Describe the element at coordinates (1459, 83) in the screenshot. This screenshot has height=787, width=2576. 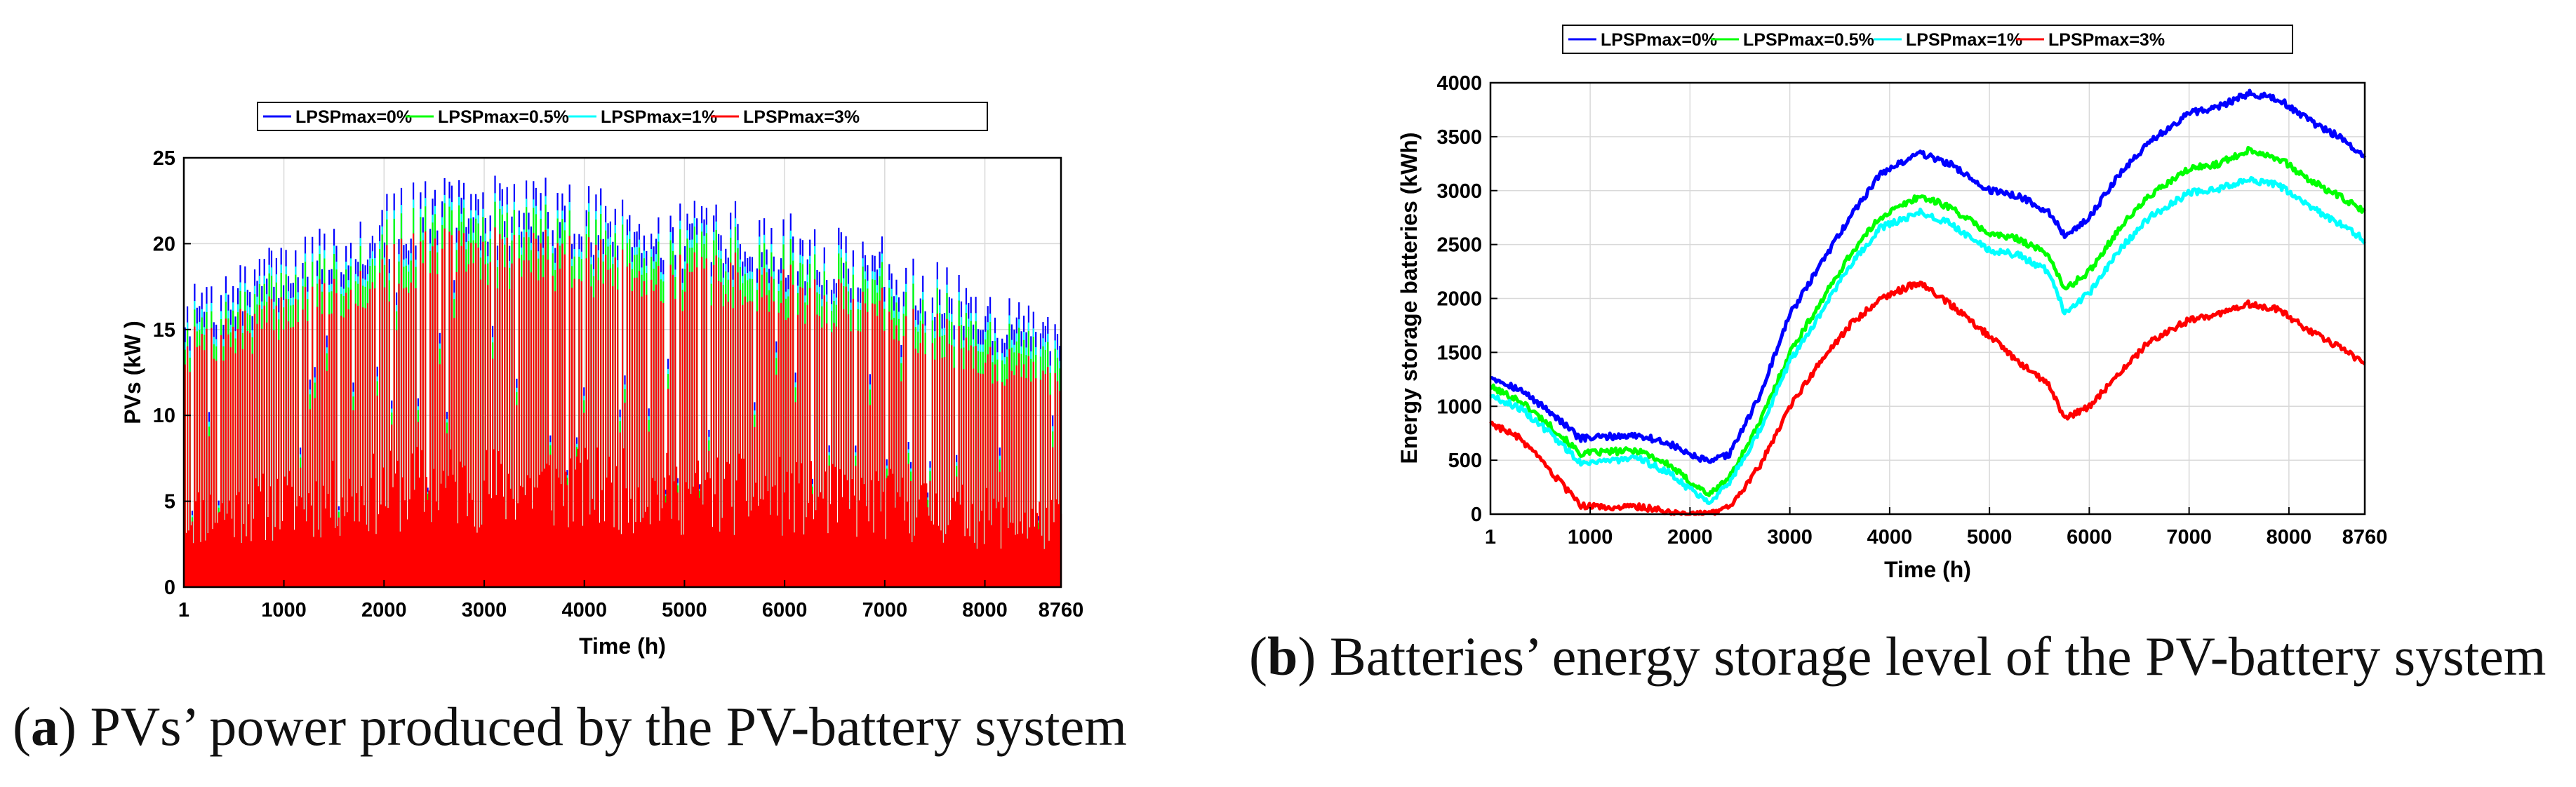
I see `panel-b-y-tick-label: 4000` at that location.